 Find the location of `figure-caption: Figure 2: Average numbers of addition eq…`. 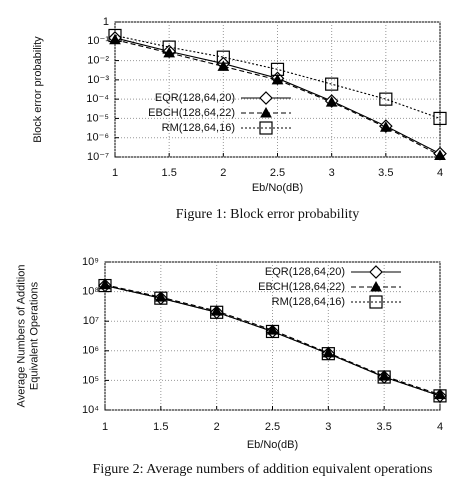

figure-caption: Figure 2: Average numbers of addition eq… is located at coordinates (263, 469).